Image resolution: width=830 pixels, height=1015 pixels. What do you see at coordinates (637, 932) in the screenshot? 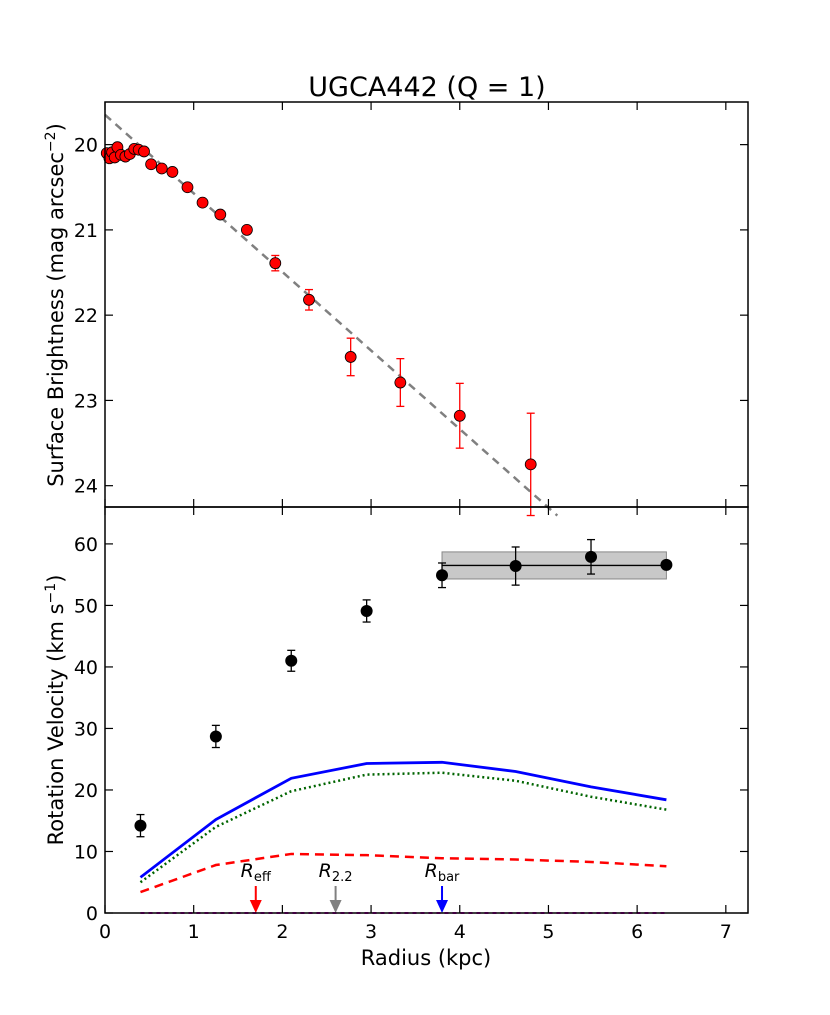
I see `bottom-xtick-label-6: 6` at bounding box center [637, 932].